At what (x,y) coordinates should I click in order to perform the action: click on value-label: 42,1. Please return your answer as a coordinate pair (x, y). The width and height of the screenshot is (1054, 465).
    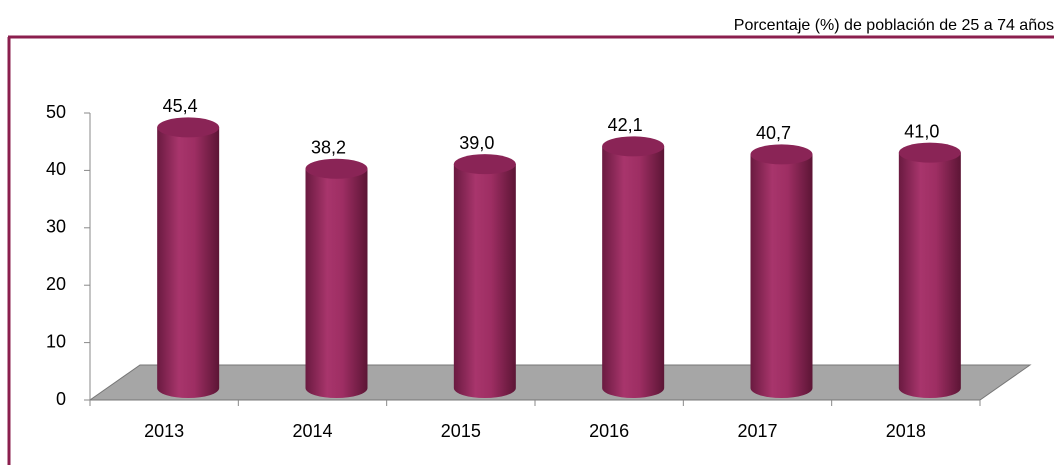
    Looking at the image, I should click on (625, 125).